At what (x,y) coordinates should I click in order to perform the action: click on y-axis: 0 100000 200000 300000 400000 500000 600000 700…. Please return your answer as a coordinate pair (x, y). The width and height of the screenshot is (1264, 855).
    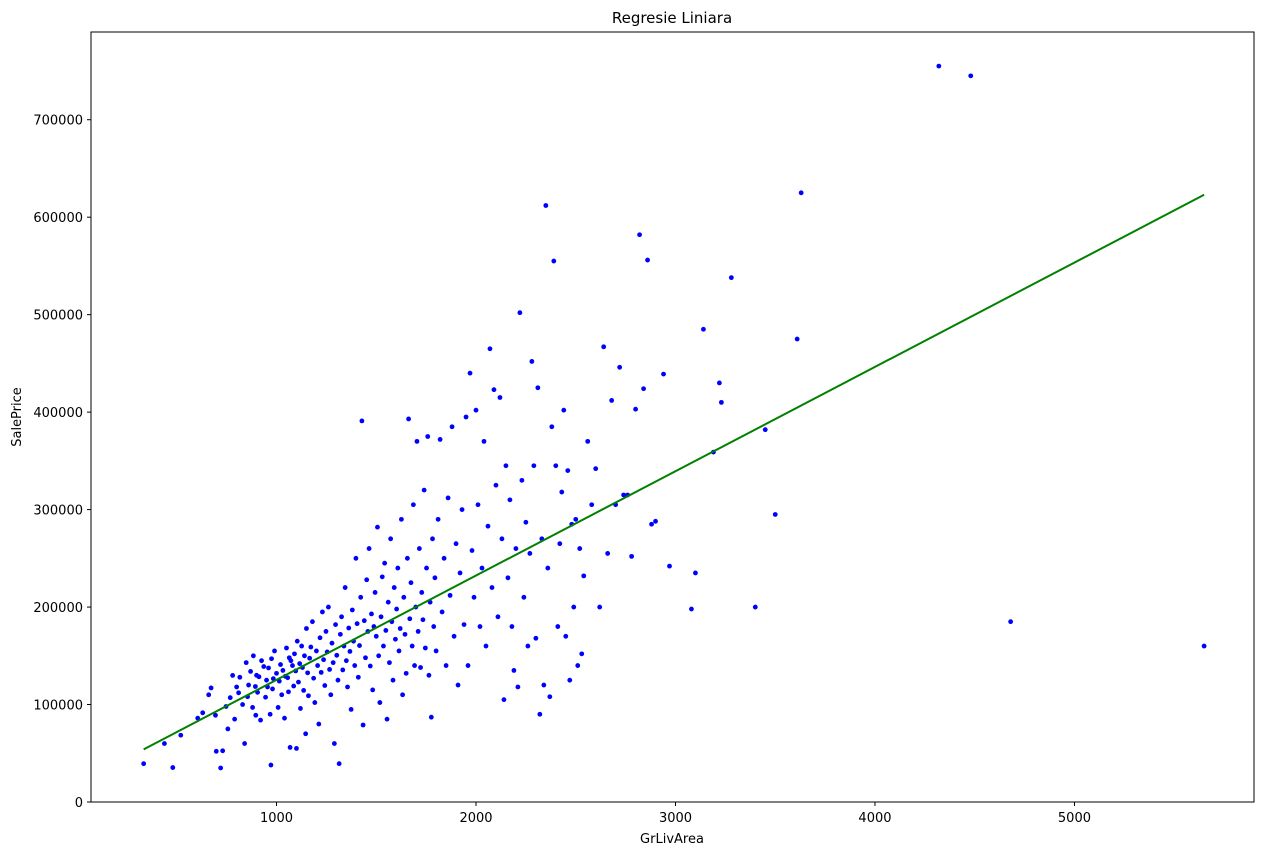
    Looking at the image, I should click on (62, 462).